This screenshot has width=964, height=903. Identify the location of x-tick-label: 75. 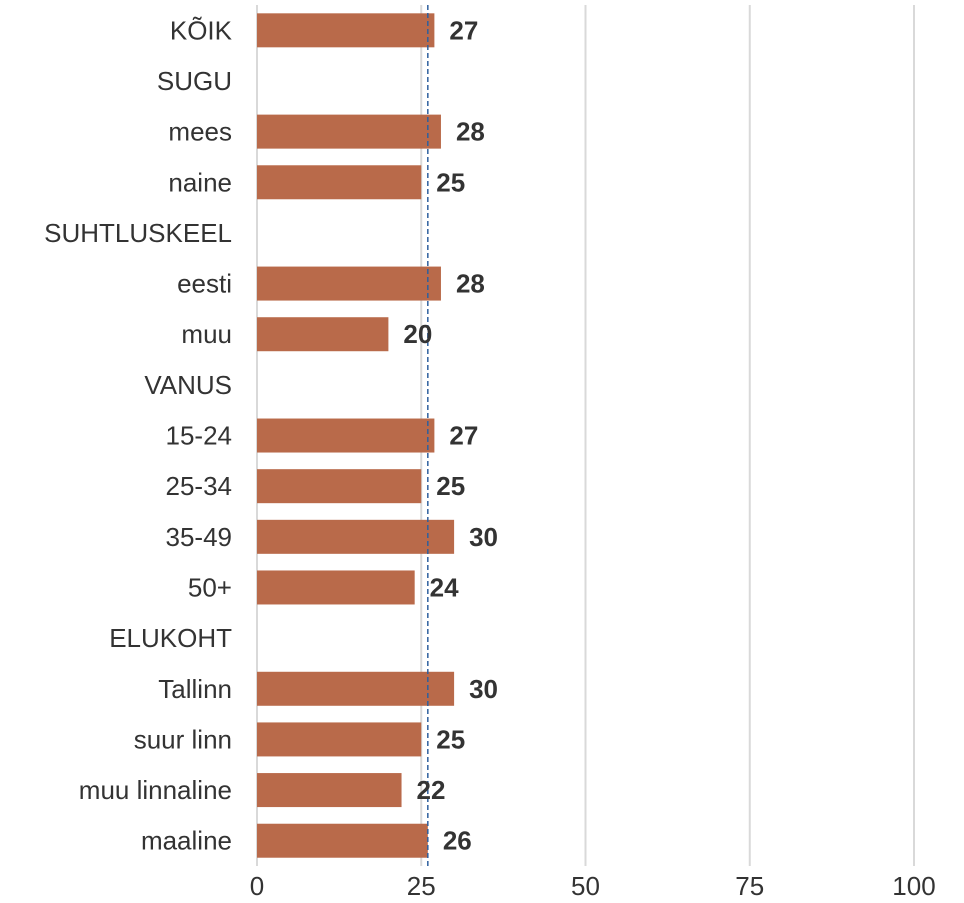
(749, 884).